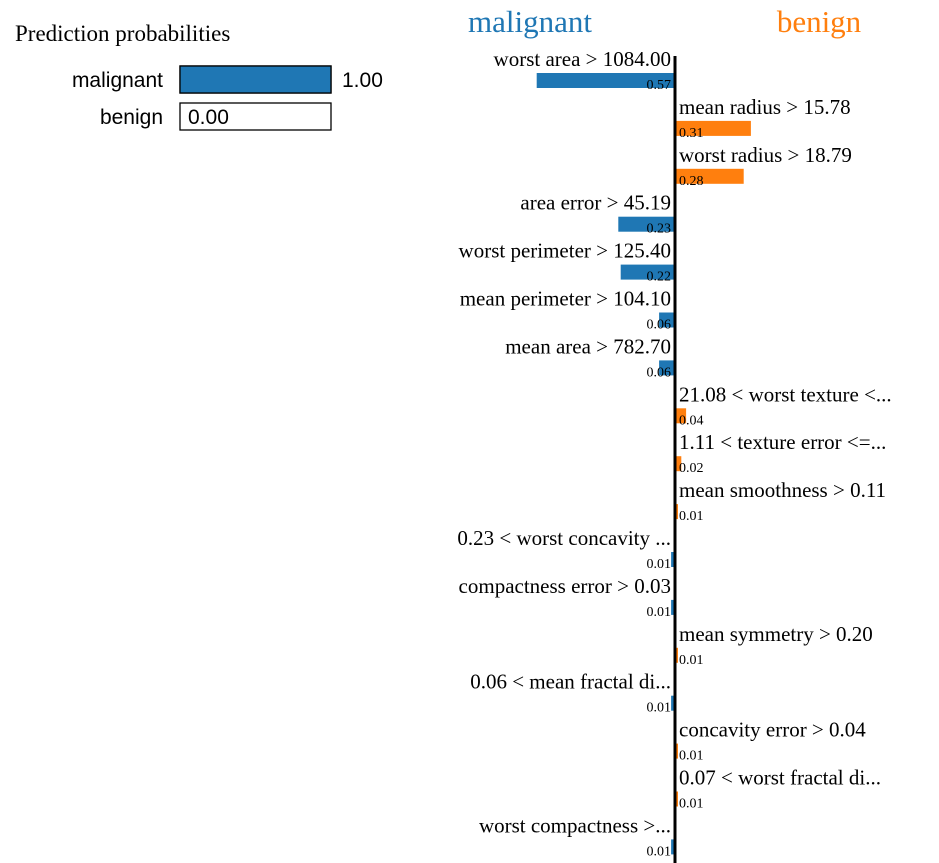 The width and height of the screenshot is (939, 863). Describe the element at coordinates (659, 851) in the screenshot. I see `feature-value-16: 0.01` at that location.